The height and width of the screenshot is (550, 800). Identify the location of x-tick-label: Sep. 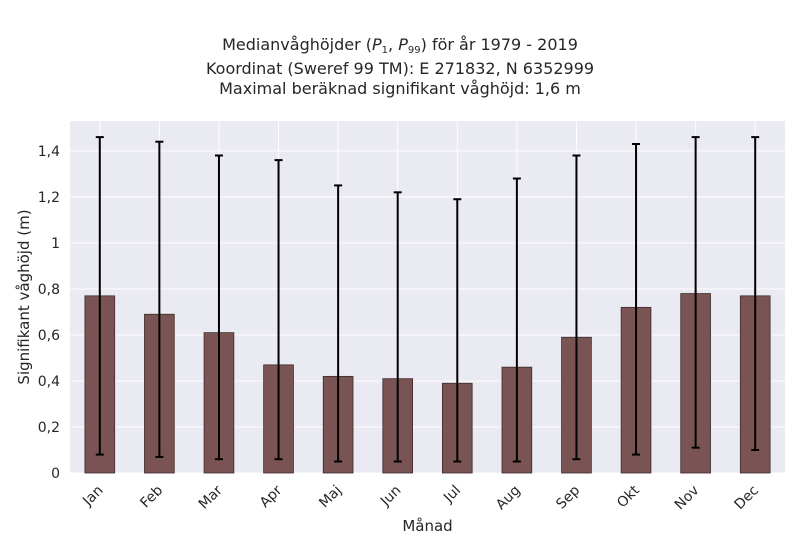
(568, 497).